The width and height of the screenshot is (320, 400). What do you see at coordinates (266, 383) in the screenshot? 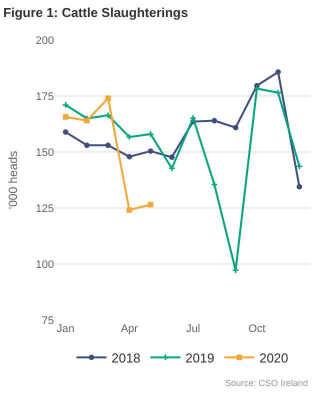
I see `source-note: Source: CSO Ireland` at bounding box center [266, 383].